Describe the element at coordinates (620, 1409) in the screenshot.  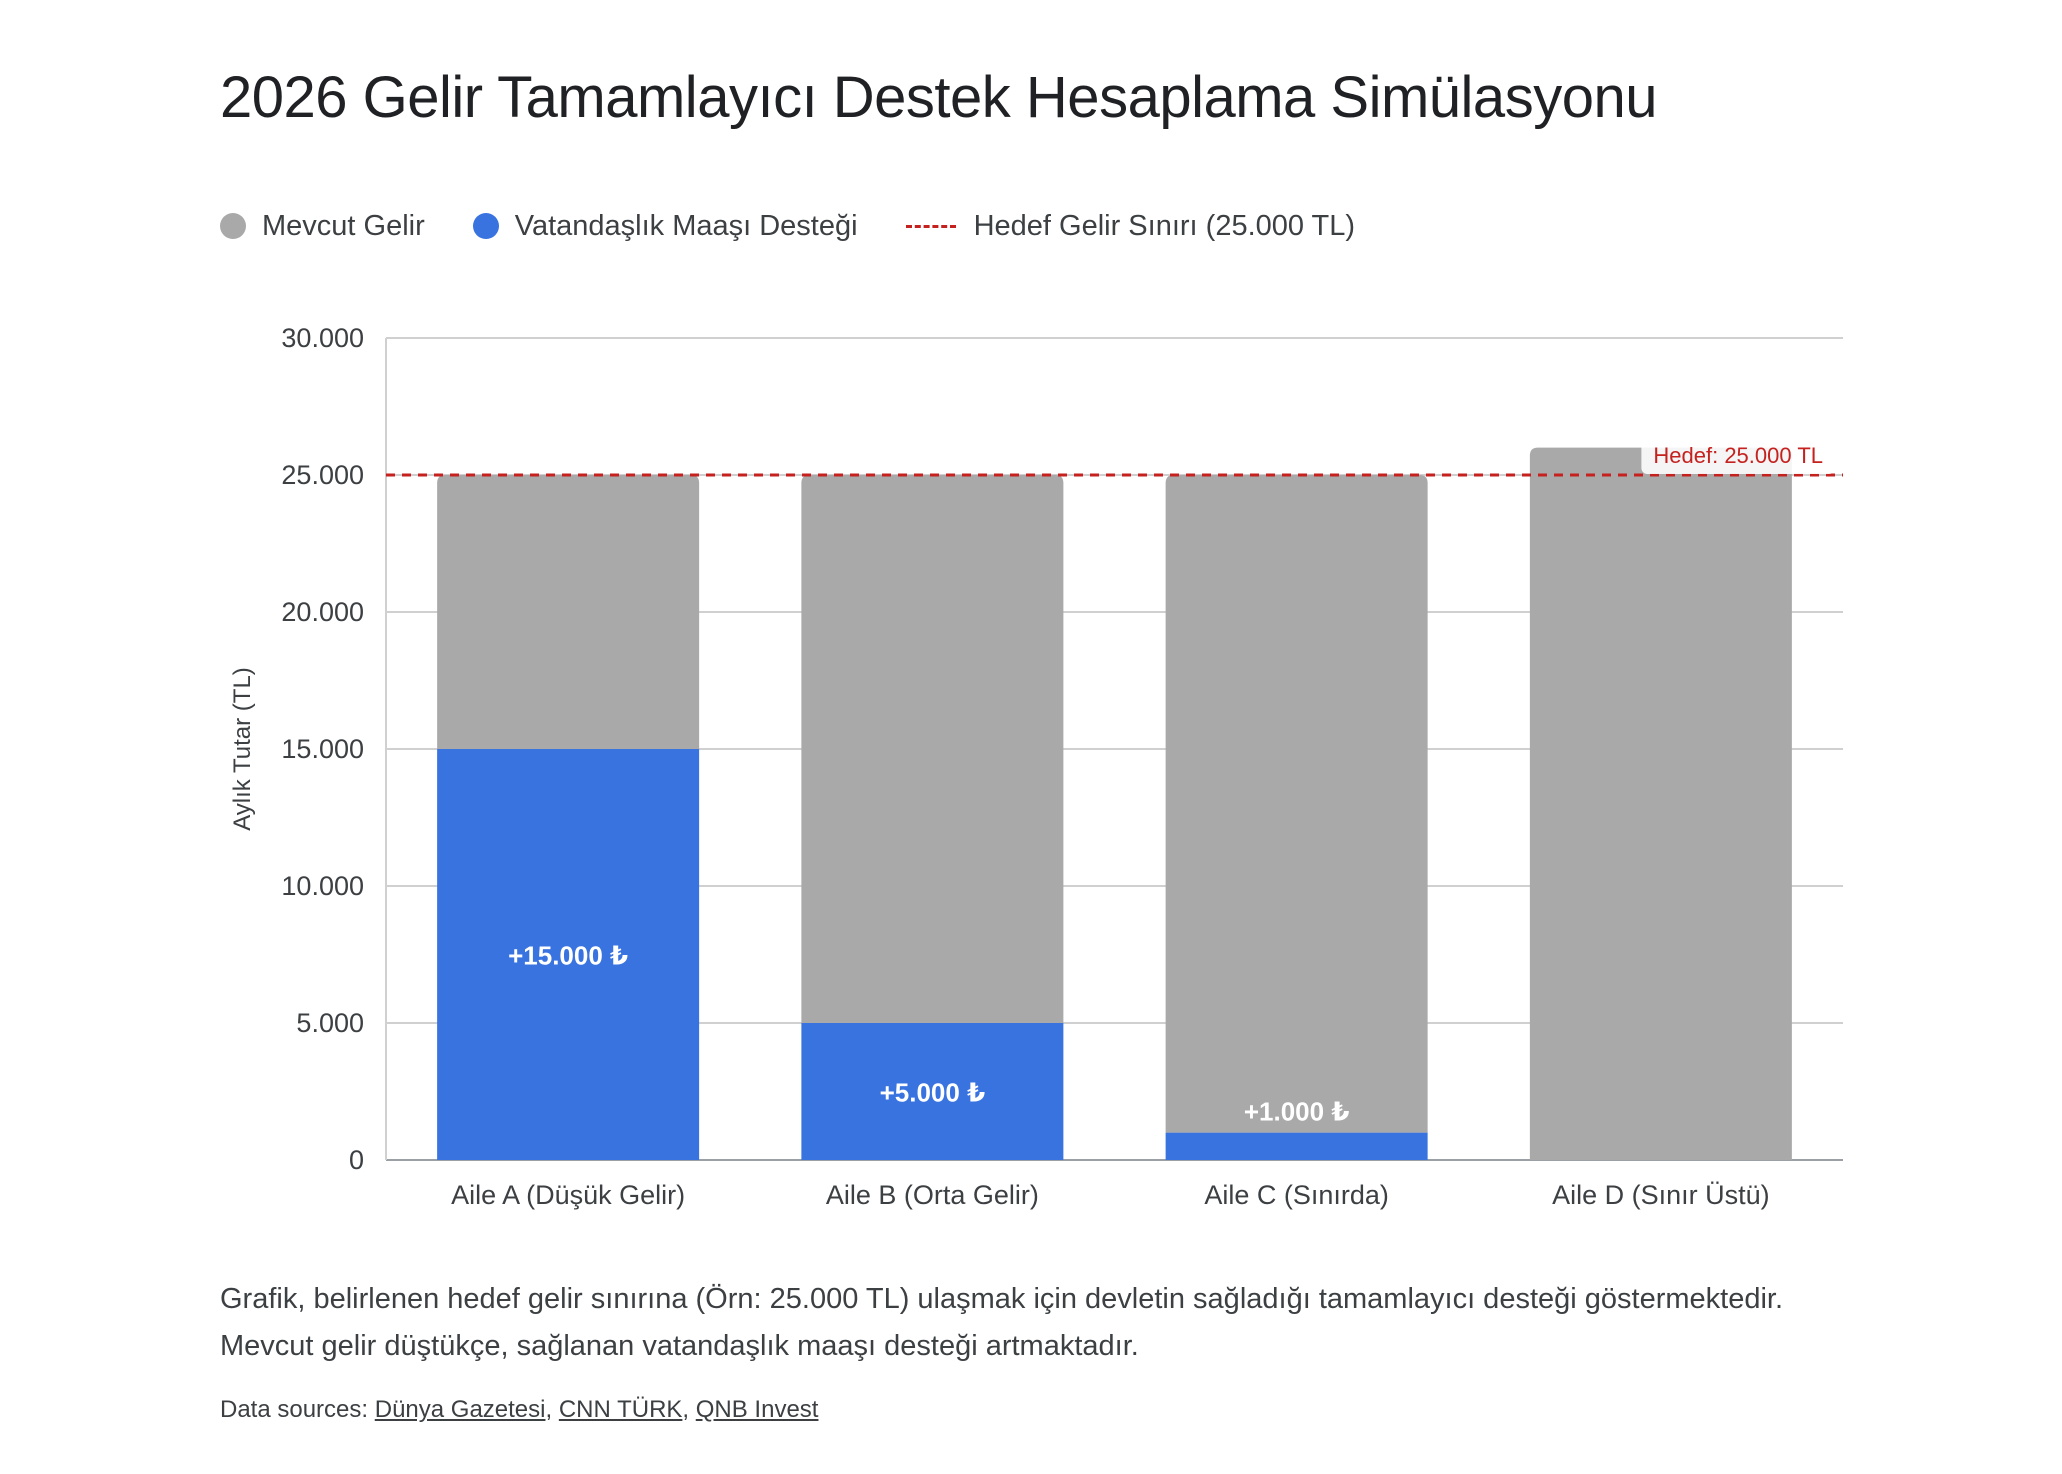
I see `source-link-cnn-turk: CNN TÜRK` at that location.